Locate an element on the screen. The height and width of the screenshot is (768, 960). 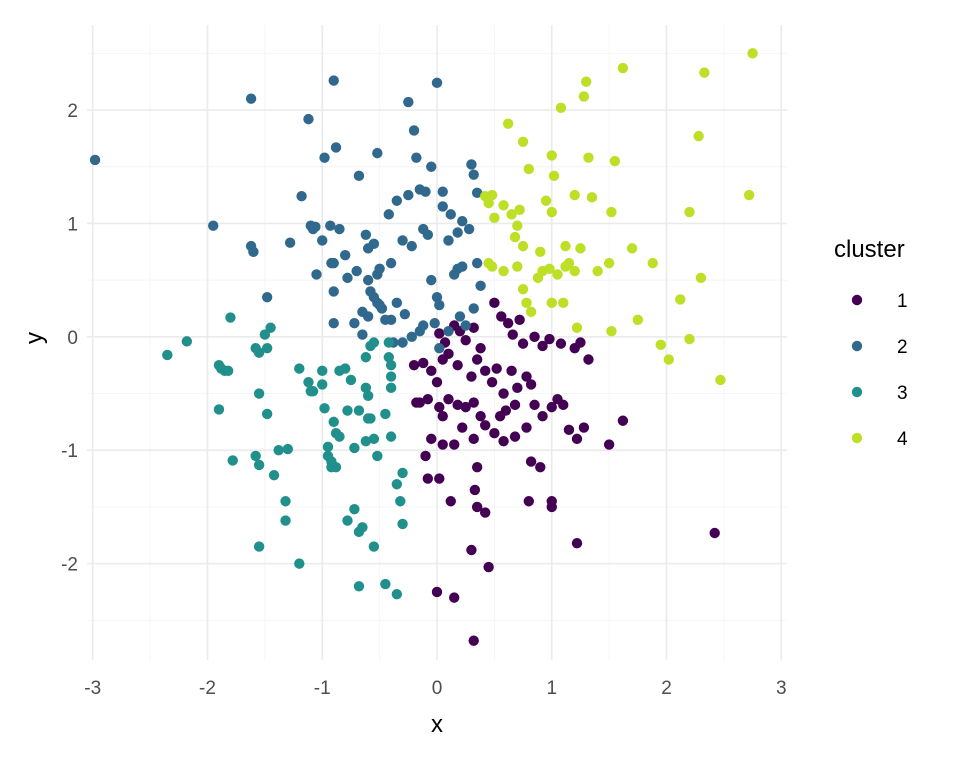
x-tick-label: 3 is located at coordinates (781, 688).